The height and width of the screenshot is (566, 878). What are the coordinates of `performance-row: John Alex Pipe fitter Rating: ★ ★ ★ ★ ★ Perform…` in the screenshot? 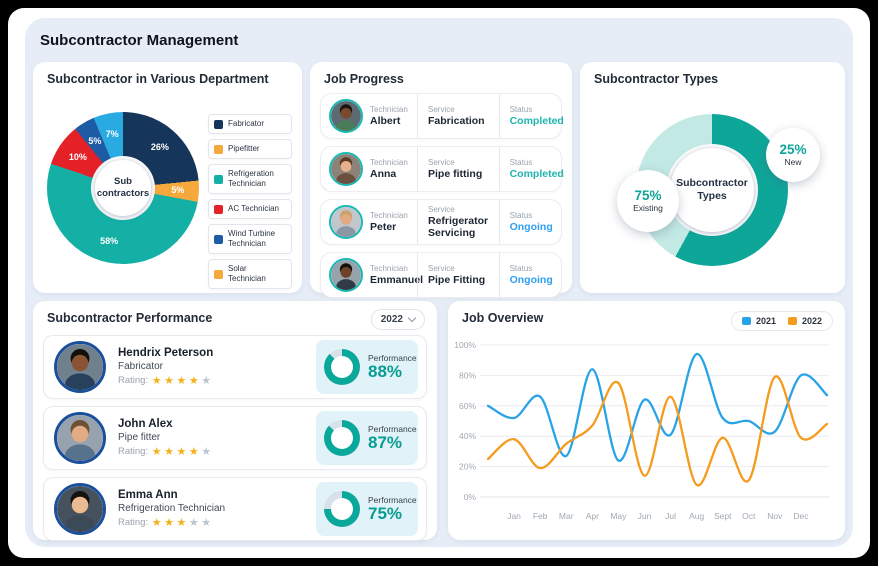 It's located at (235, 438).